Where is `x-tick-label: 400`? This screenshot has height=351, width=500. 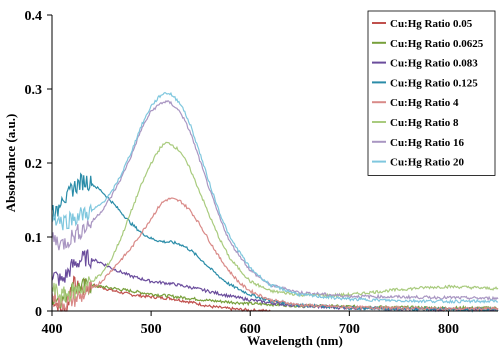
x-tick-label: 400 is located at coordinates (52, 329).